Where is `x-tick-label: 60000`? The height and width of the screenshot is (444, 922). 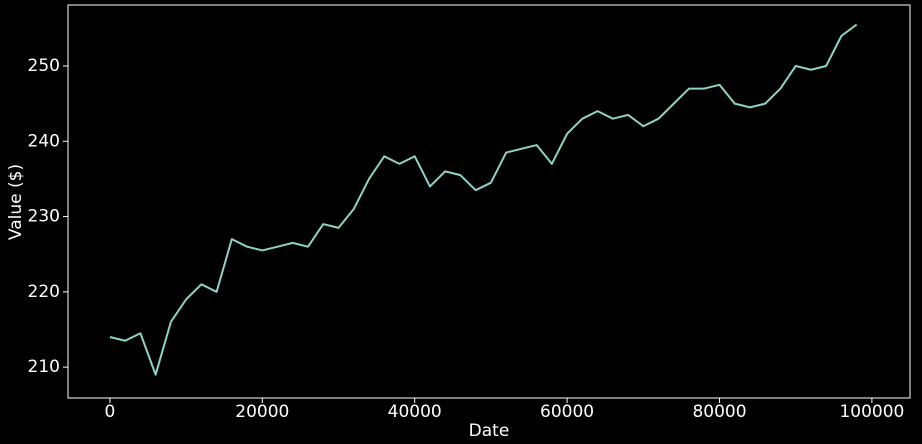
x-tick-label: 60000 is located at coordinates (567, 412).